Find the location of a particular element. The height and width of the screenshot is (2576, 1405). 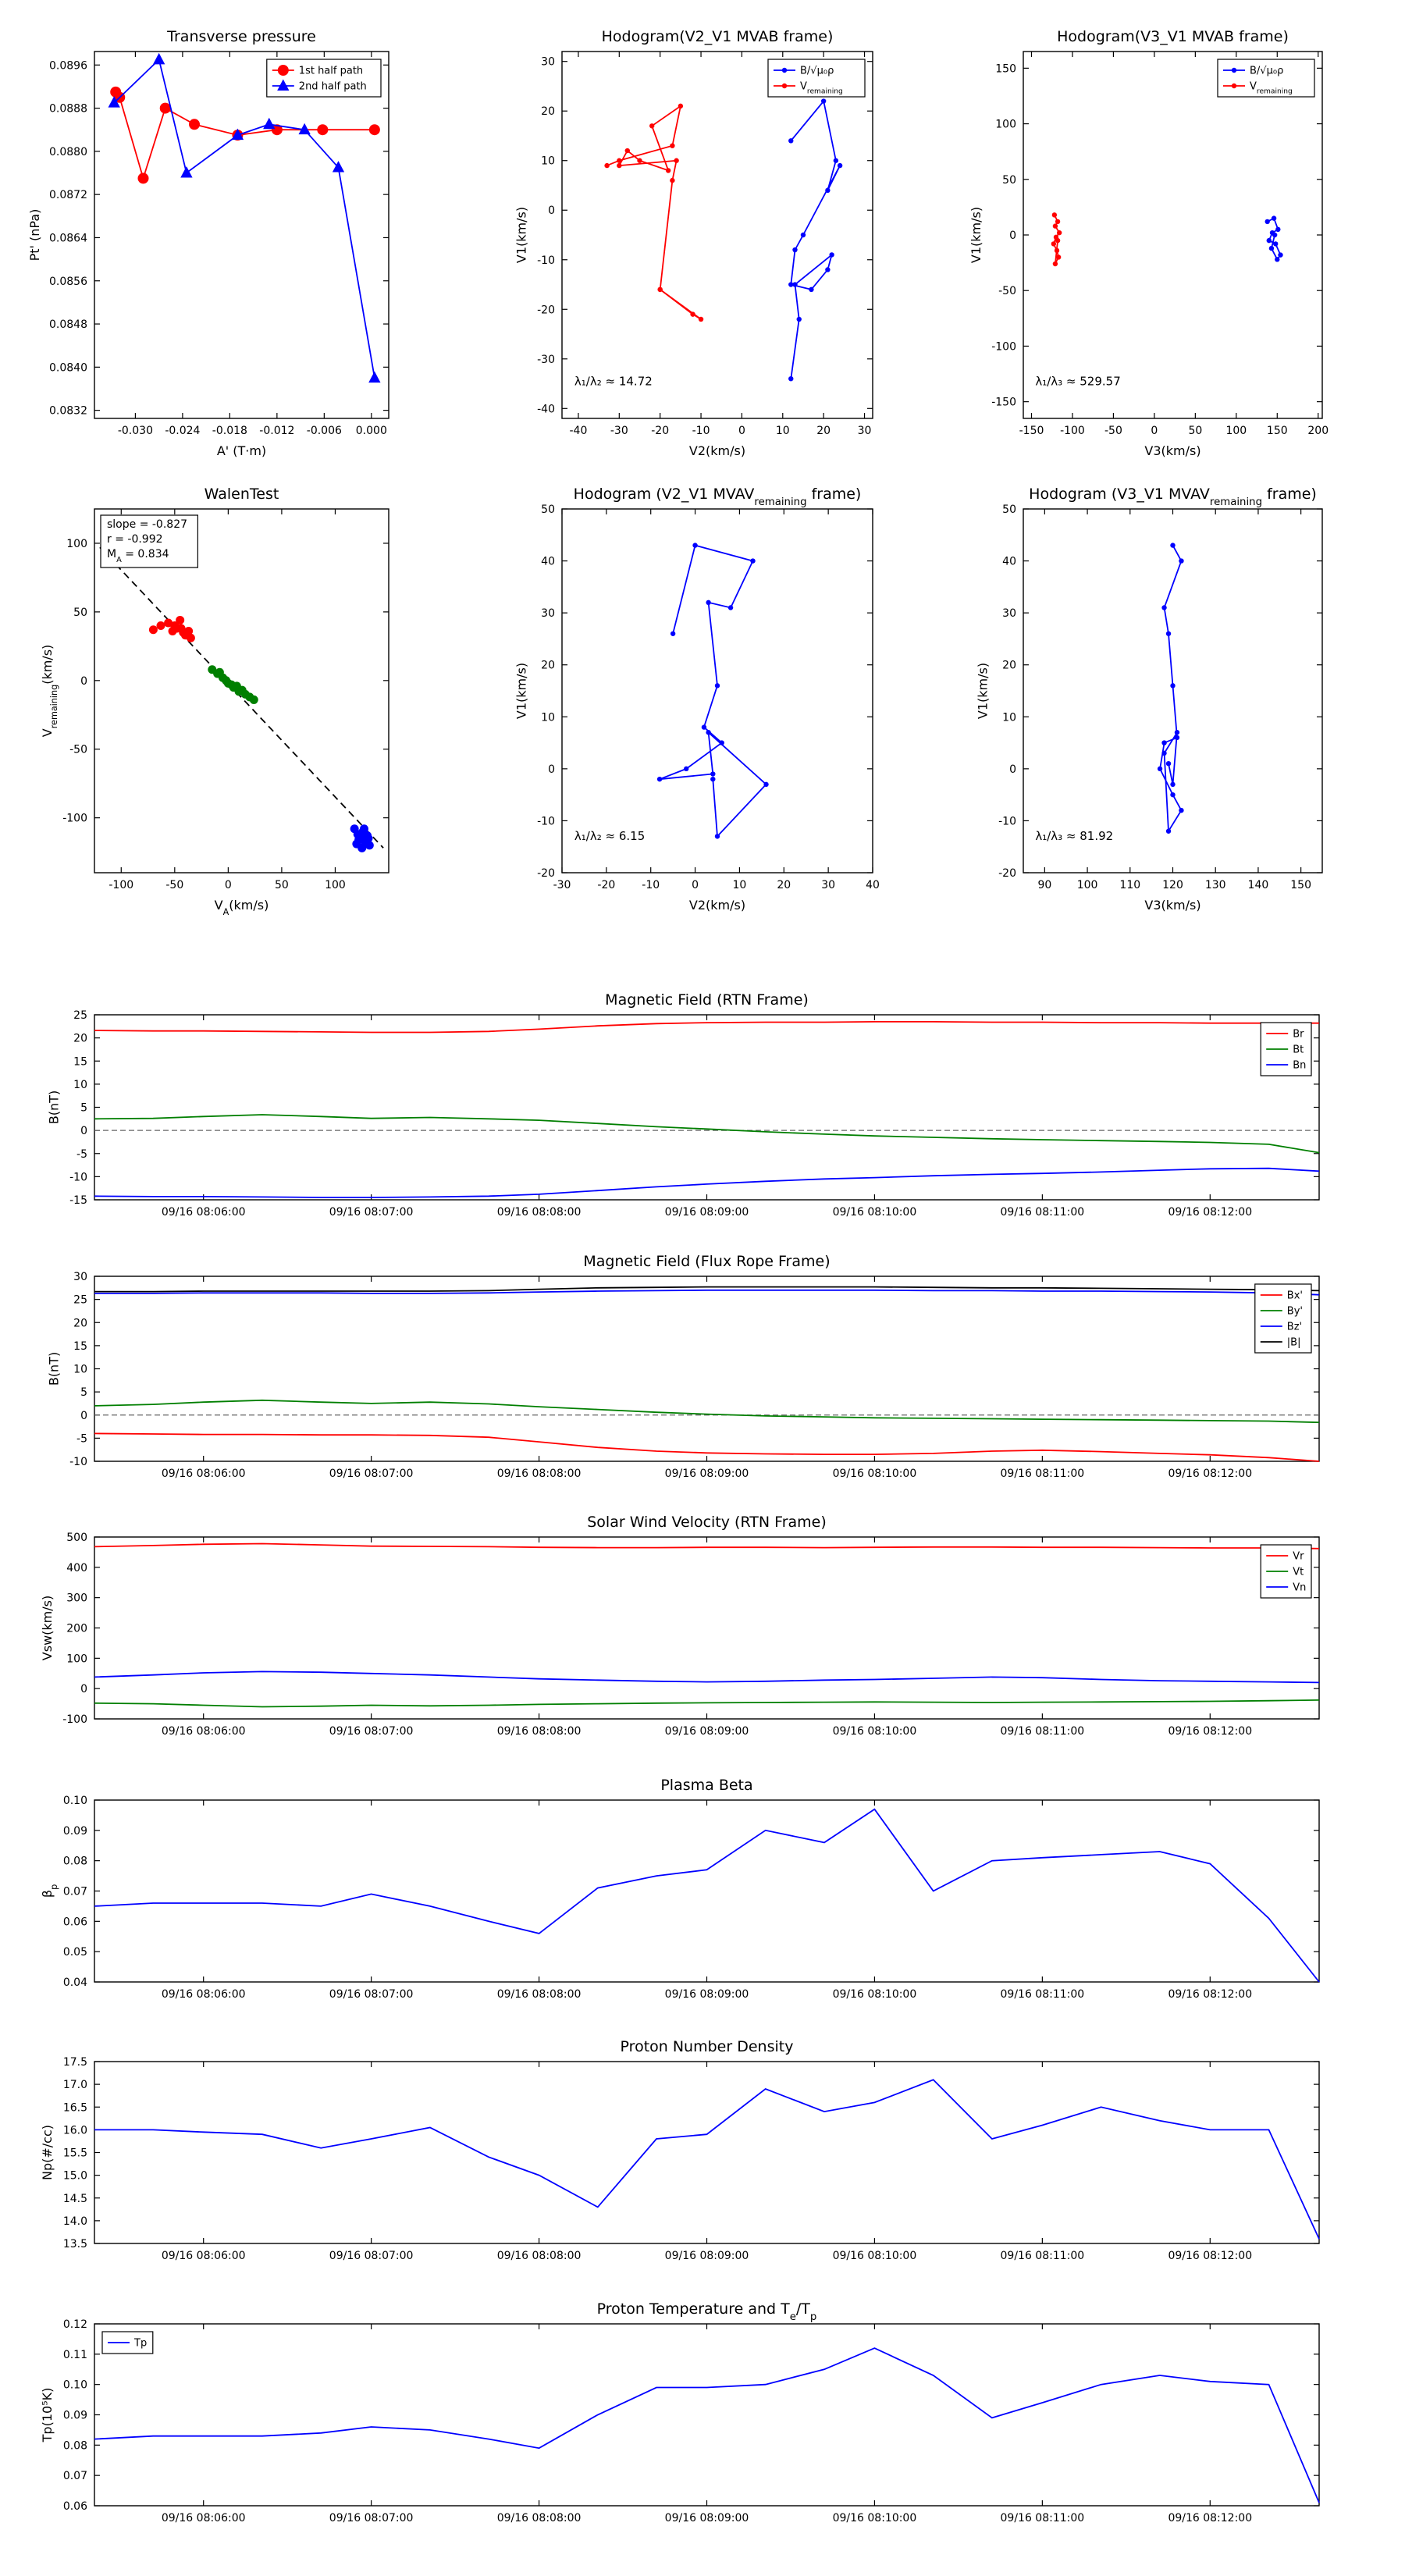

svg-text: 0.11 is located at coordinates (75, 2355).